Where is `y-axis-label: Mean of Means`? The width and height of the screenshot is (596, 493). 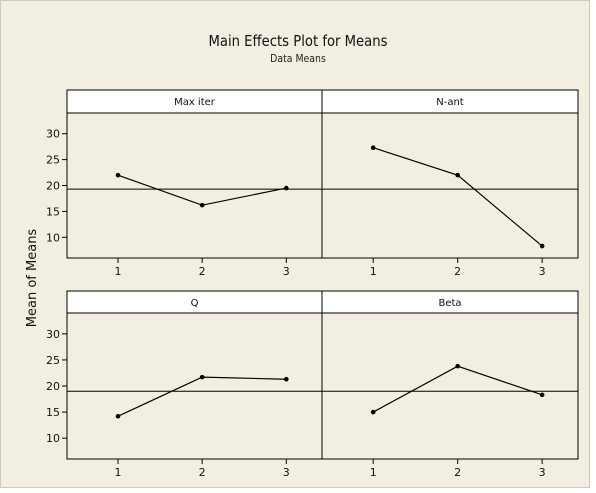 y-axis-label: Mean of Means is located at coordinates (32, 278).